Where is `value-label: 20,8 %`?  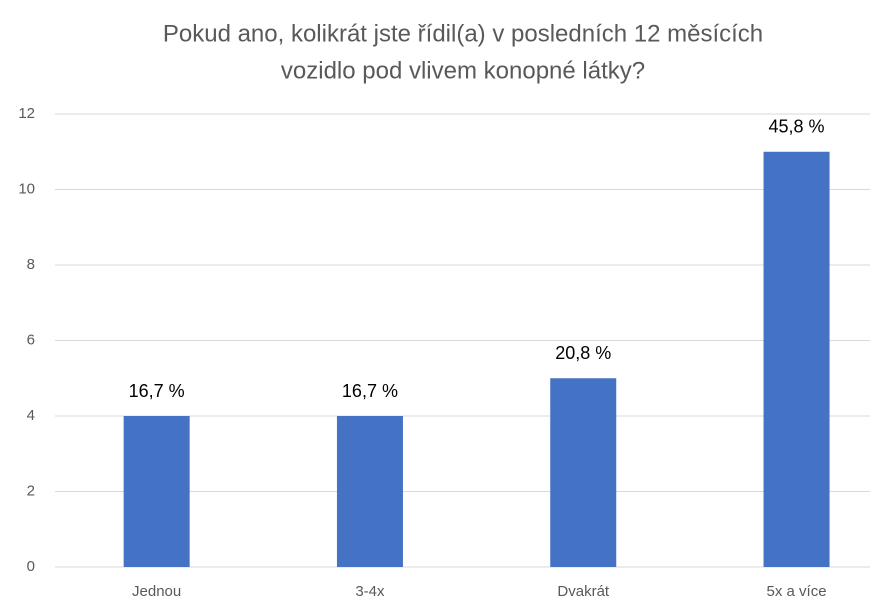 value-label: 20,8 % is located at coordinates (583, 353).